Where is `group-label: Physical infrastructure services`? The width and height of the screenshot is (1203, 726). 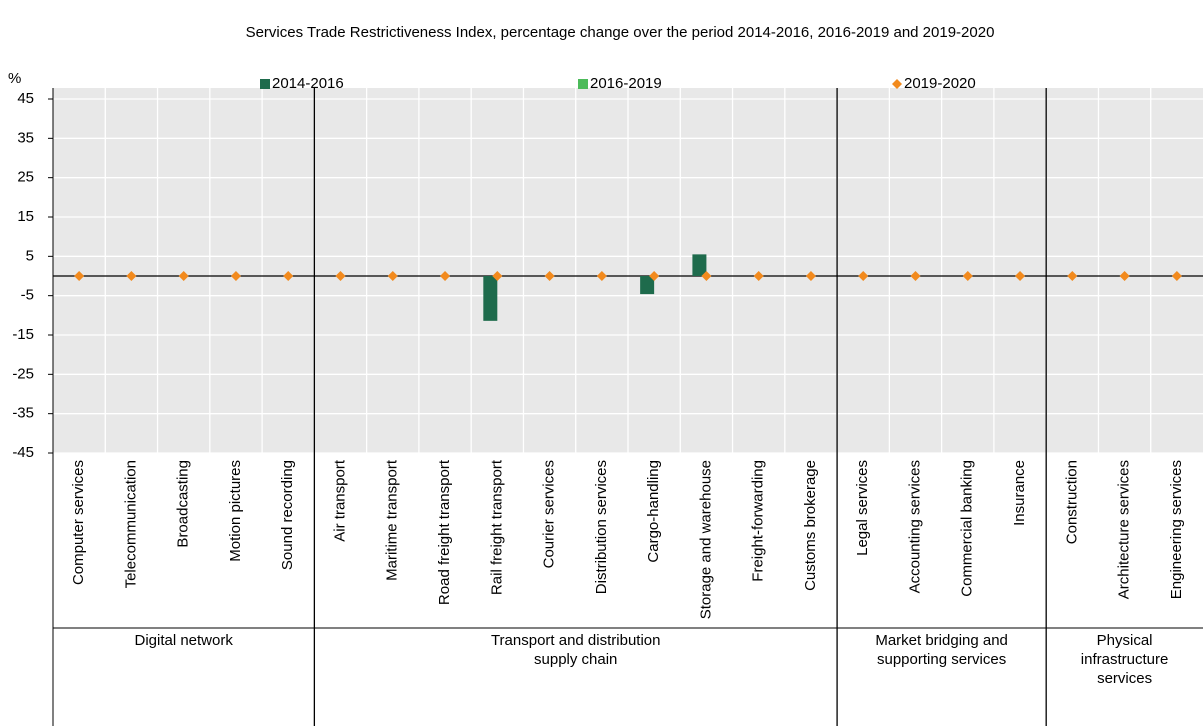
group-label: Physical infrastructure services is located at coordinates (1124, 659).